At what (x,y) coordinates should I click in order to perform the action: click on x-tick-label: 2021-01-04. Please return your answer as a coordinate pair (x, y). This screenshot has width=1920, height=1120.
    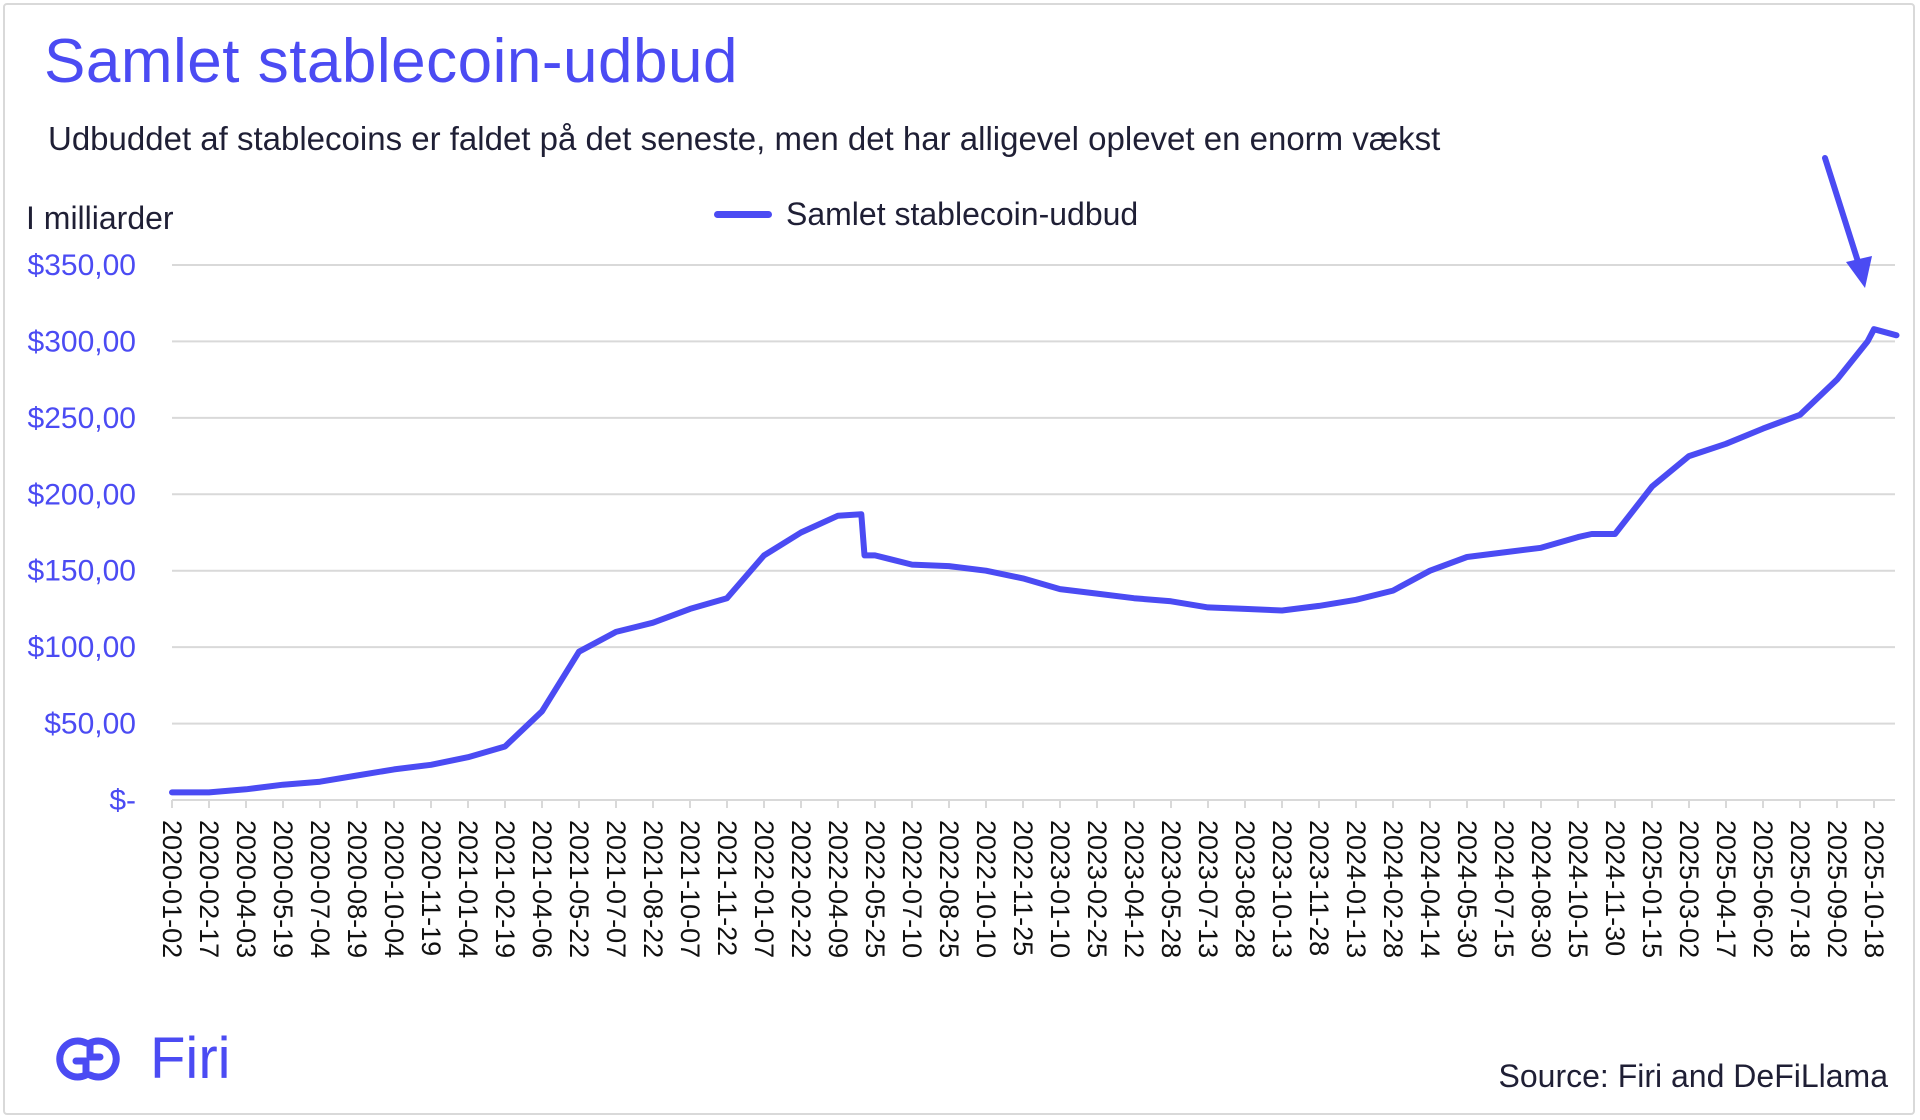
    Looking at the image, I should click on (468, 889).